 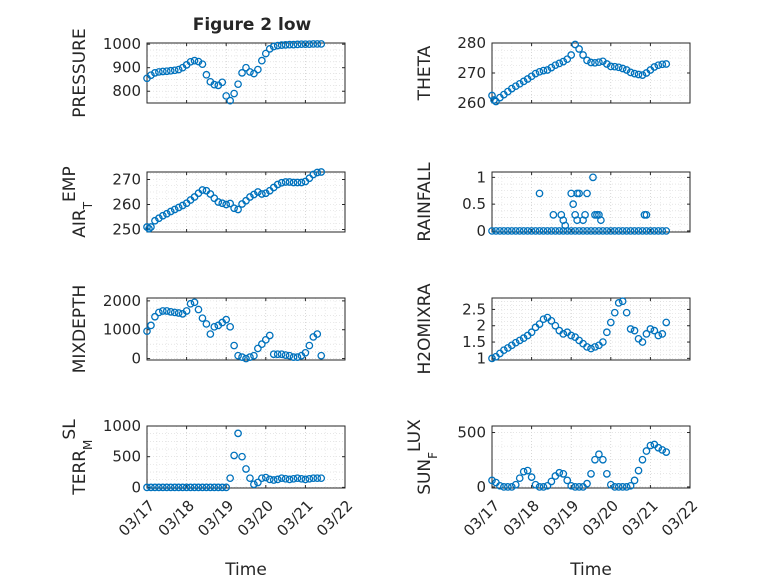 What do you see at coordinates (88, 445) in the screenshot?
I see `y-label-subscript: M` at bounding box center [88, 445].